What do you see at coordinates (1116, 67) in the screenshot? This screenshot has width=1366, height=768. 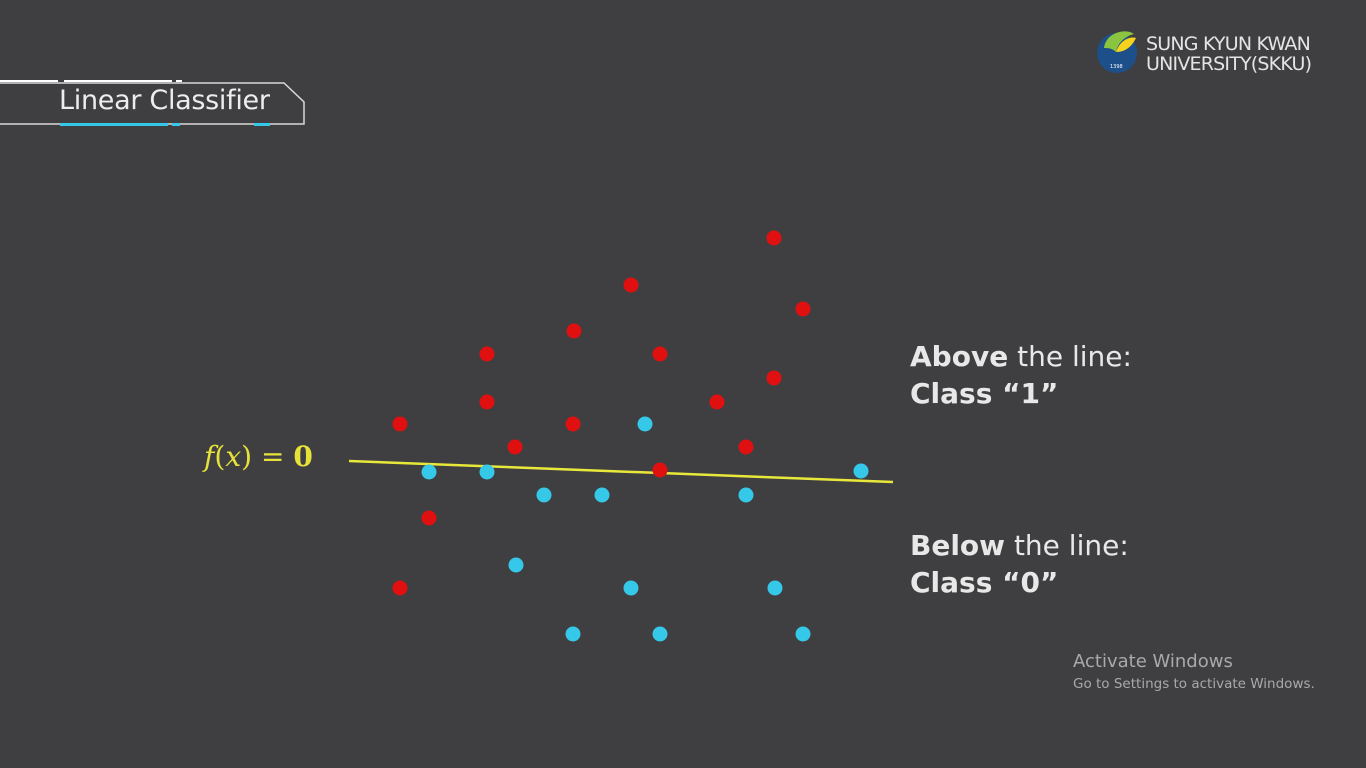 I see `logo-year: 1398` at bounding box center [1116, 67].